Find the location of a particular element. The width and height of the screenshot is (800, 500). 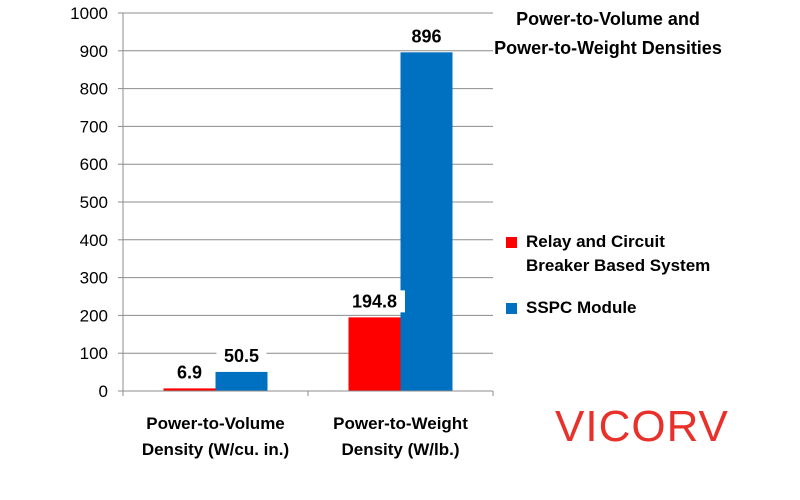

y-tick-label: 200 is located at coordinates (94, 315).